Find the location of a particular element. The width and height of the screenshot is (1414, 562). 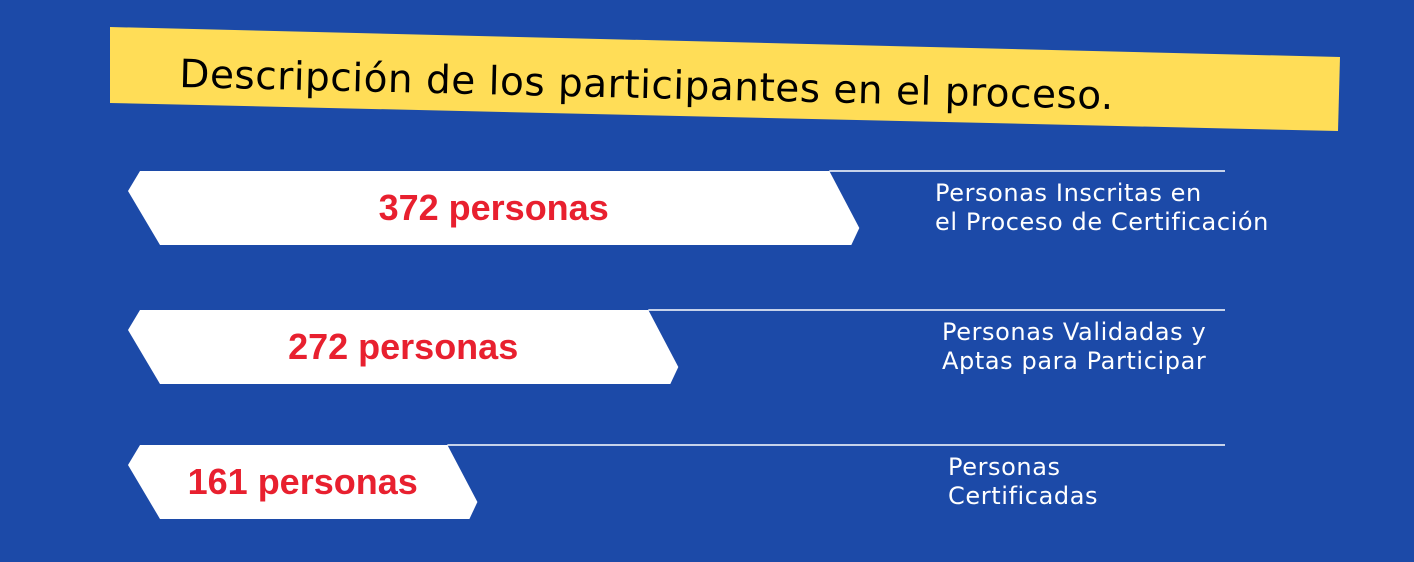

category-label-line: Personas is located at coordinates (1004, 467).